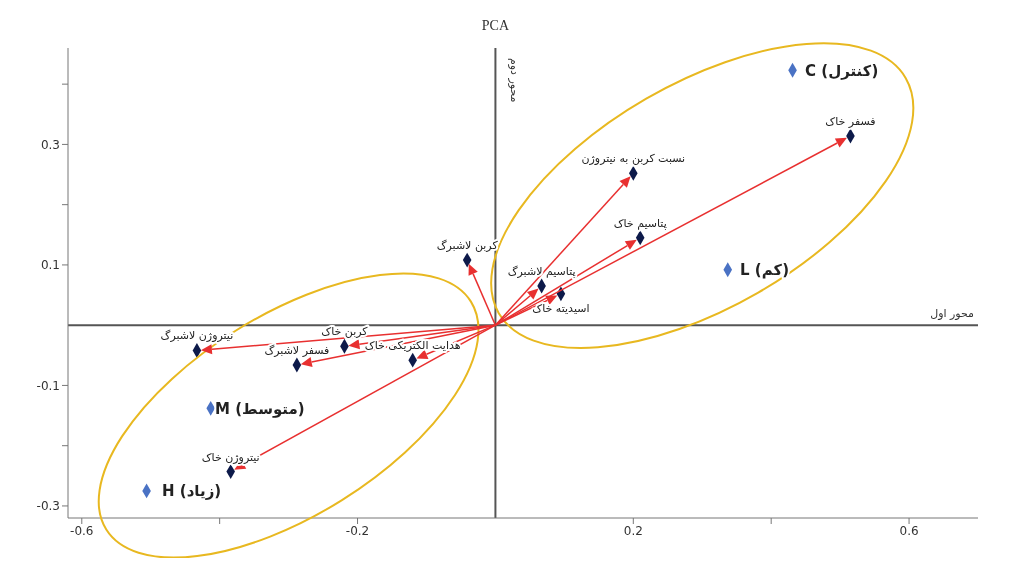 This screenshot has width=1021, height=571. I want to click on y-tick-label: 0.3, so click(50, 144).